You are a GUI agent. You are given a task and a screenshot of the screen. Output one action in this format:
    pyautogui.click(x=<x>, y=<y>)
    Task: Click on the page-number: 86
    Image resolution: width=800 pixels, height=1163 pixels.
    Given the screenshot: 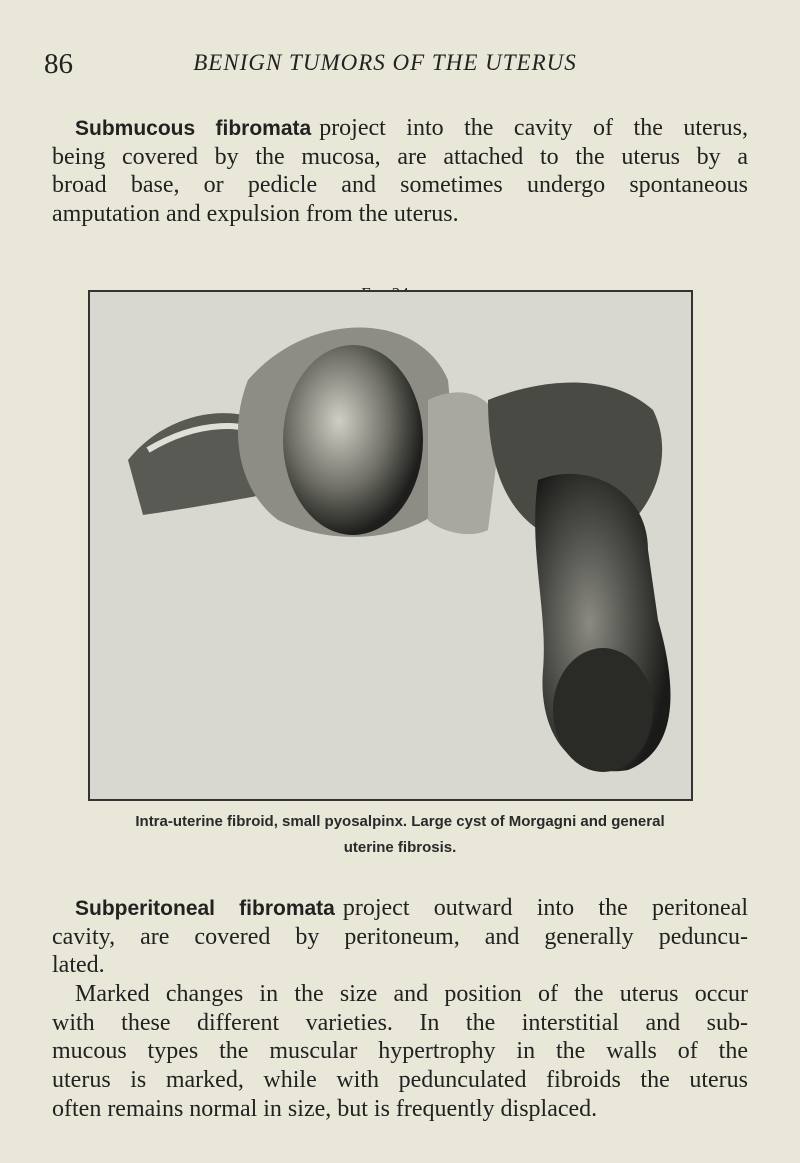 What is the action you would take?
    pyautogui.click(x=58, y=64)
    